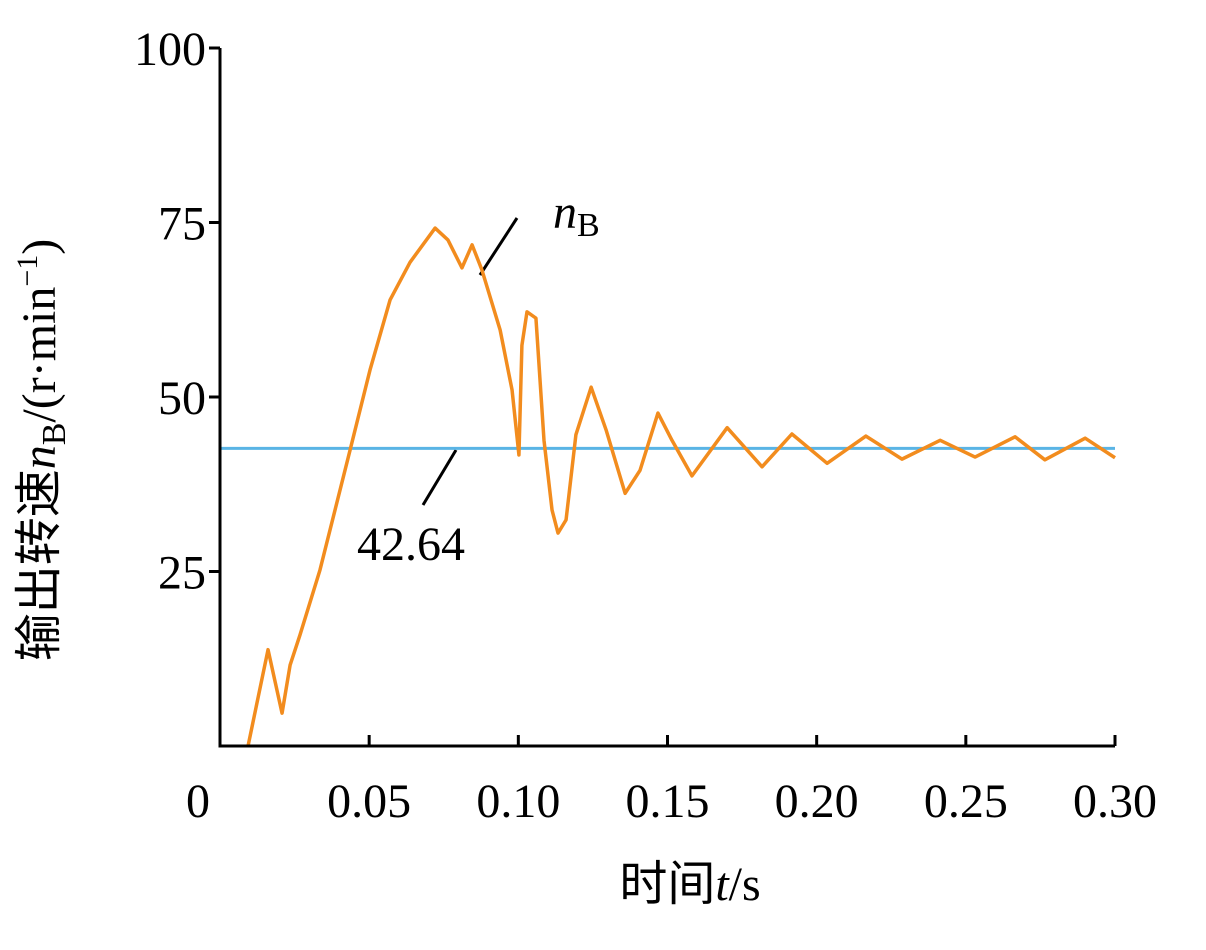 The width and height of the screenshot is (1206, 950). Describe the element at coordinates (182, 573) in the screenshot. I see `y-tick-label: 25` at that location.